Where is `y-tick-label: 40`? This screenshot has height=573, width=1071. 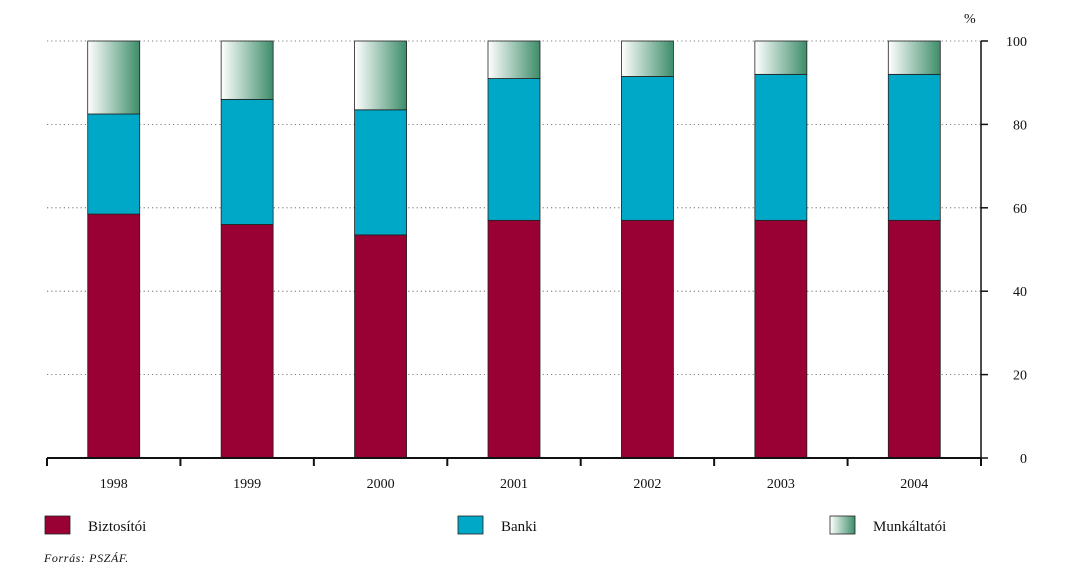
y-tick-label: 40 is located at coordinates (1020, 292).